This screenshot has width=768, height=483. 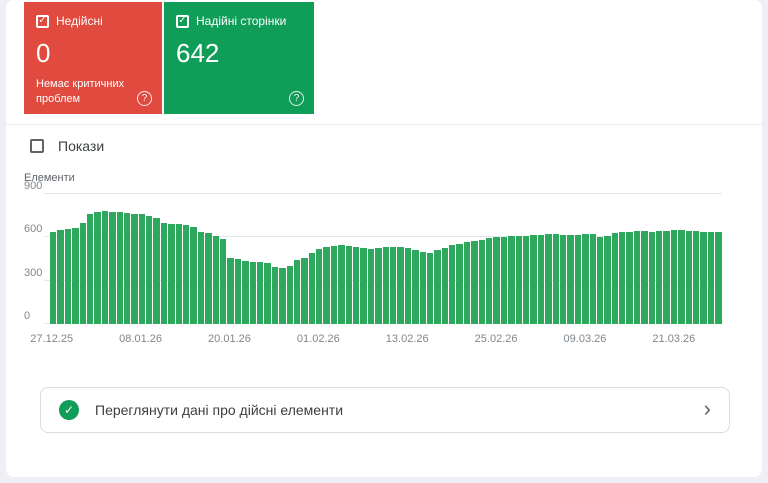 What do you see at coordinates (219, 410) in the screenshot?
I see `footer-link-label: Переглянути дані про дійсні елементи` at bounding box center [219, 410].